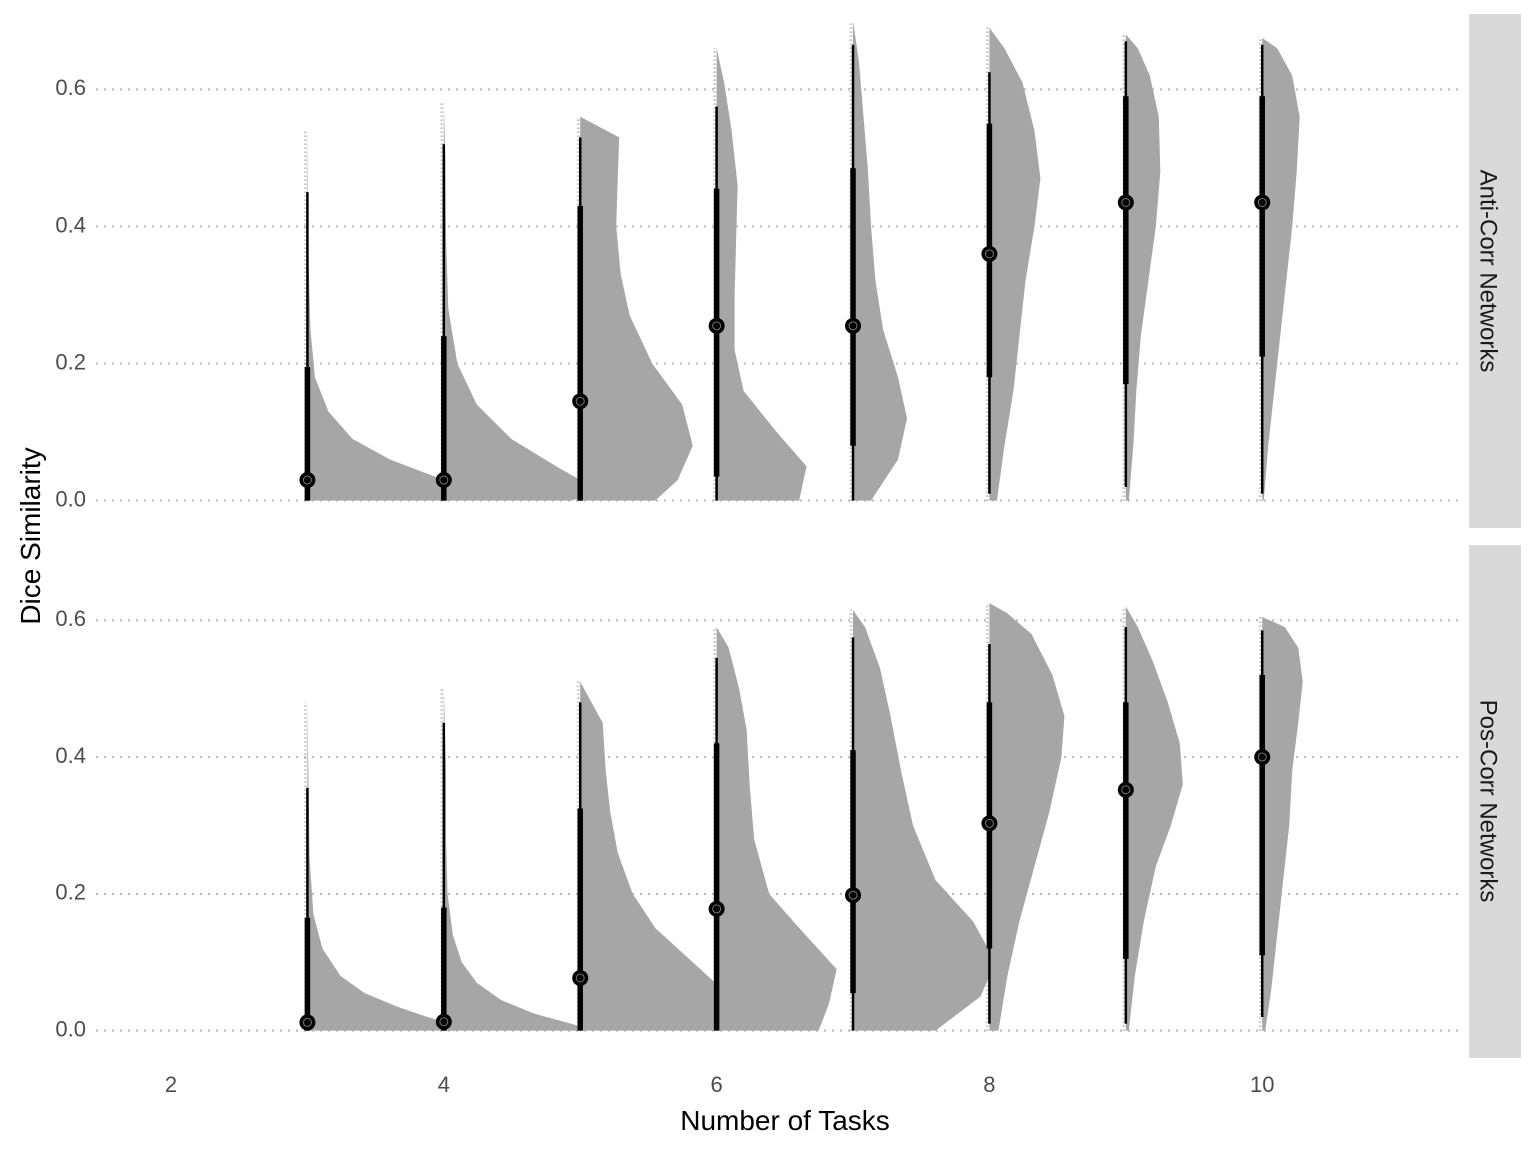 Image resolution: width=1536 pixels, height=1152 pixels. What do you see at coordinates (716, 1084) in the screenshot?
I see `x-tick-label: 6` at bounding box center [716, 1084].